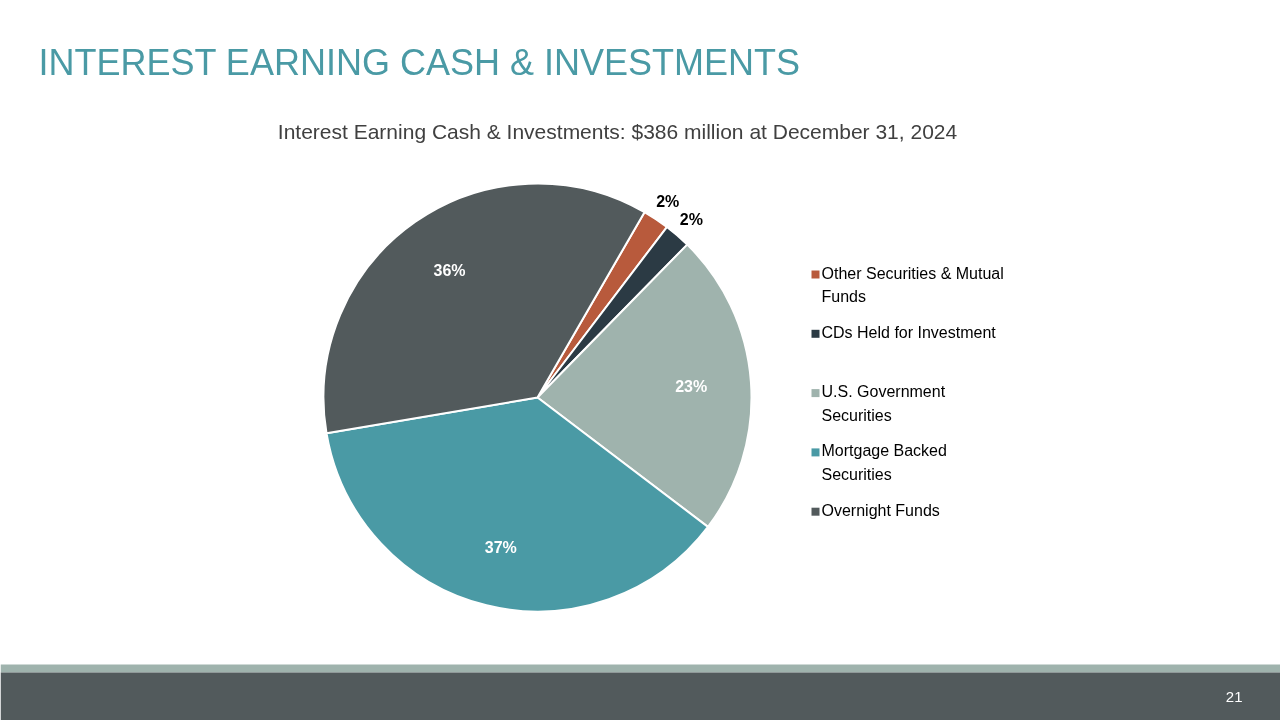 This screenshot has height=720, width=1280. I want to click on chart-subtitle: Interest Earning Cash & Investments: $386 million at December 31, 2024, so click(617, 131).